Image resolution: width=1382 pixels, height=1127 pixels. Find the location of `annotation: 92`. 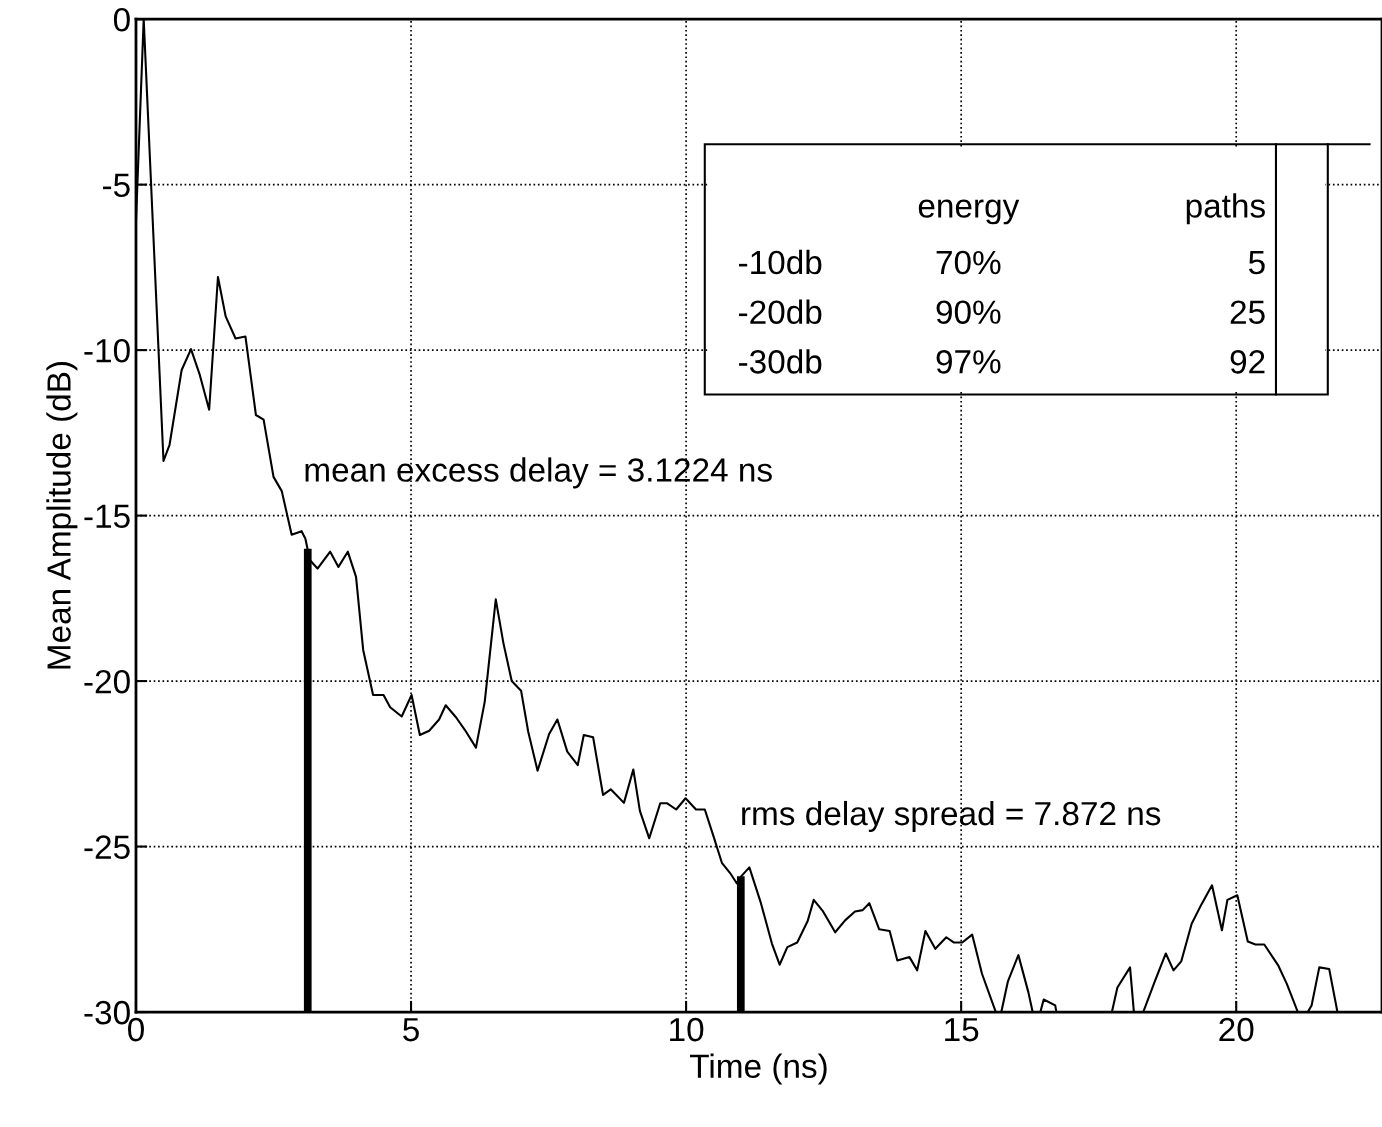

annotation: 92 is located at coordinates (1247, 362).